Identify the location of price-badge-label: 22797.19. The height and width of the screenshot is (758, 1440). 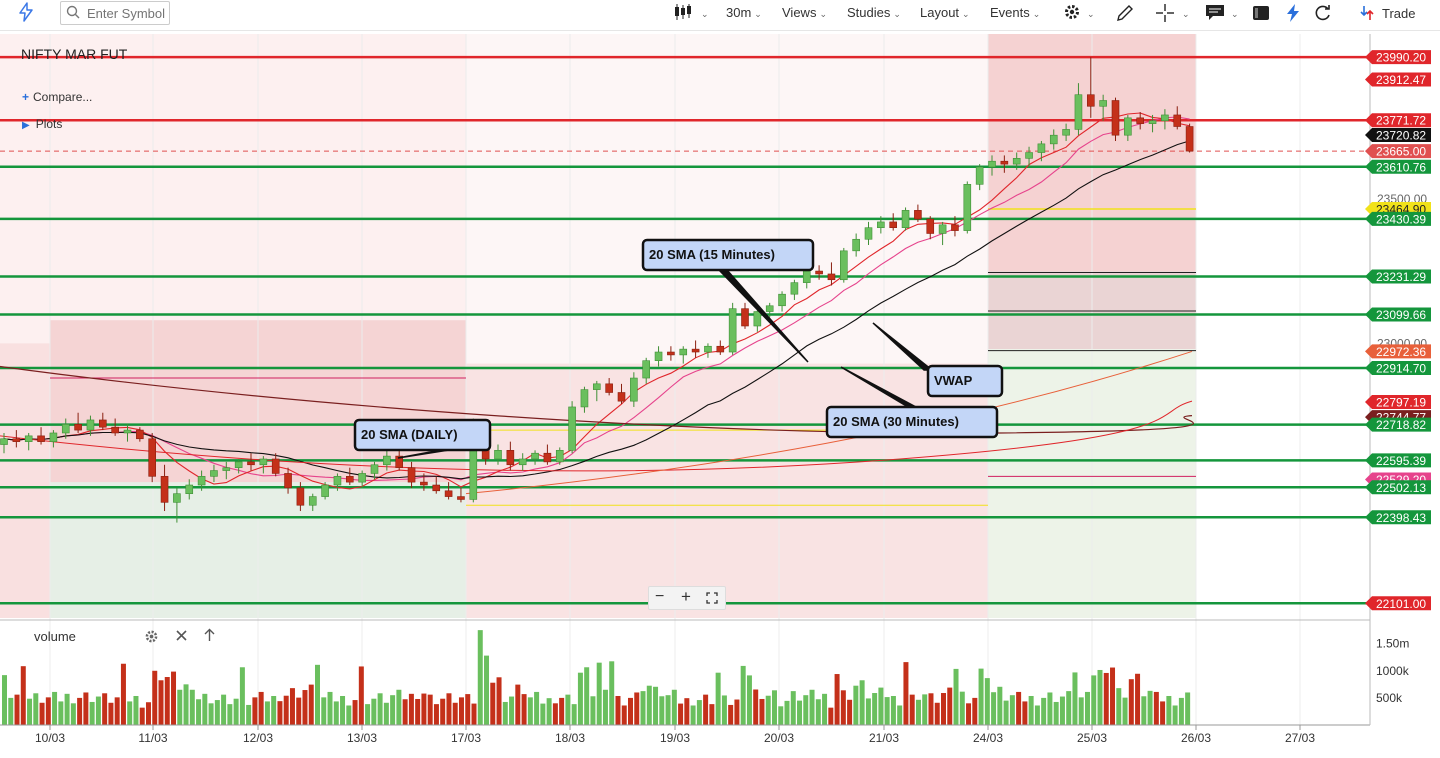
(1401, 402).